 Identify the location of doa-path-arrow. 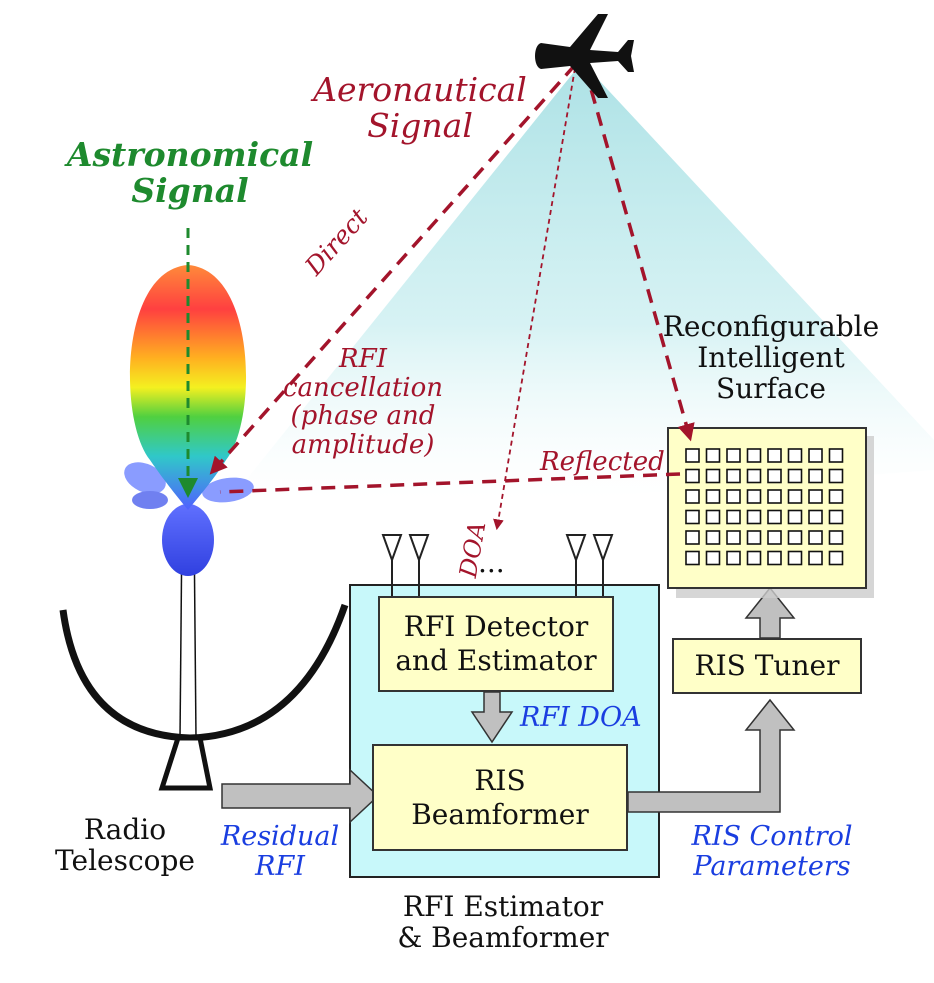
(534, 299).